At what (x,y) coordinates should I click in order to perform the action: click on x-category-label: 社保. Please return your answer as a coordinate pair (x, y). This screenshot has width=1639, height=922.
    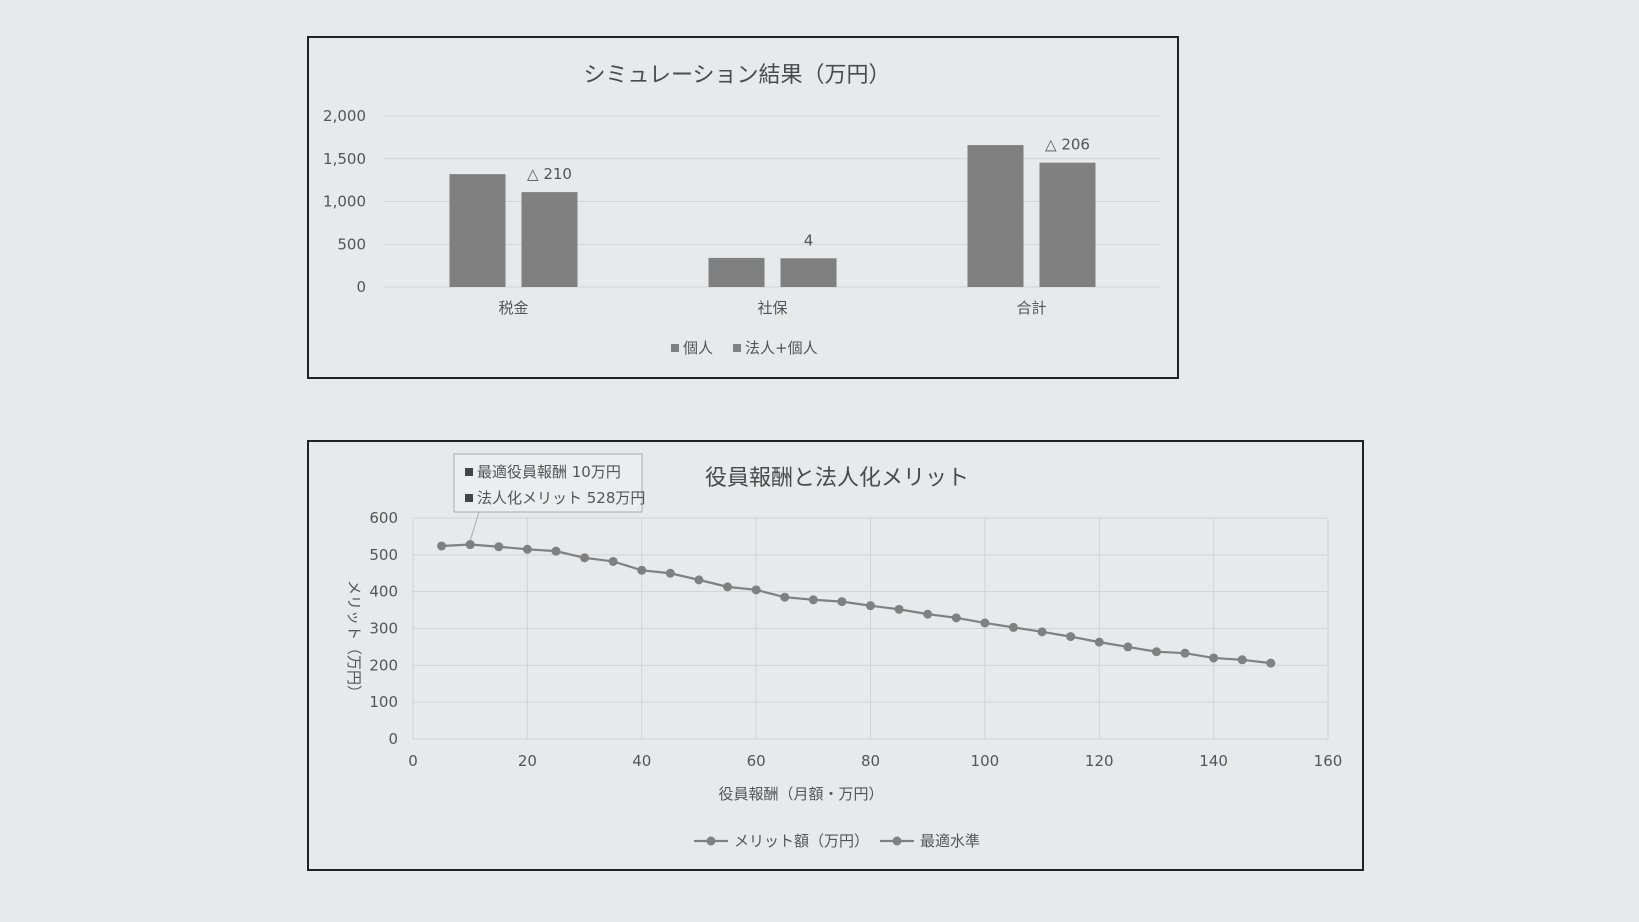
    Looking at the image, I should click on (772, 308).